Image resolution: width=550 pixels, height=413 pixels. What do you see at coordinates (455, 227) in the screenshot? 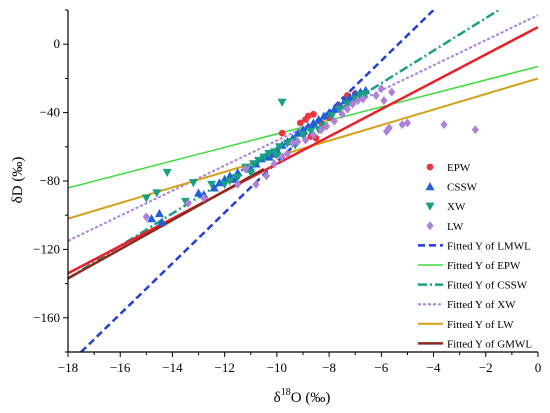
I see `legend-label: LW` at bounding box center [455, 227].